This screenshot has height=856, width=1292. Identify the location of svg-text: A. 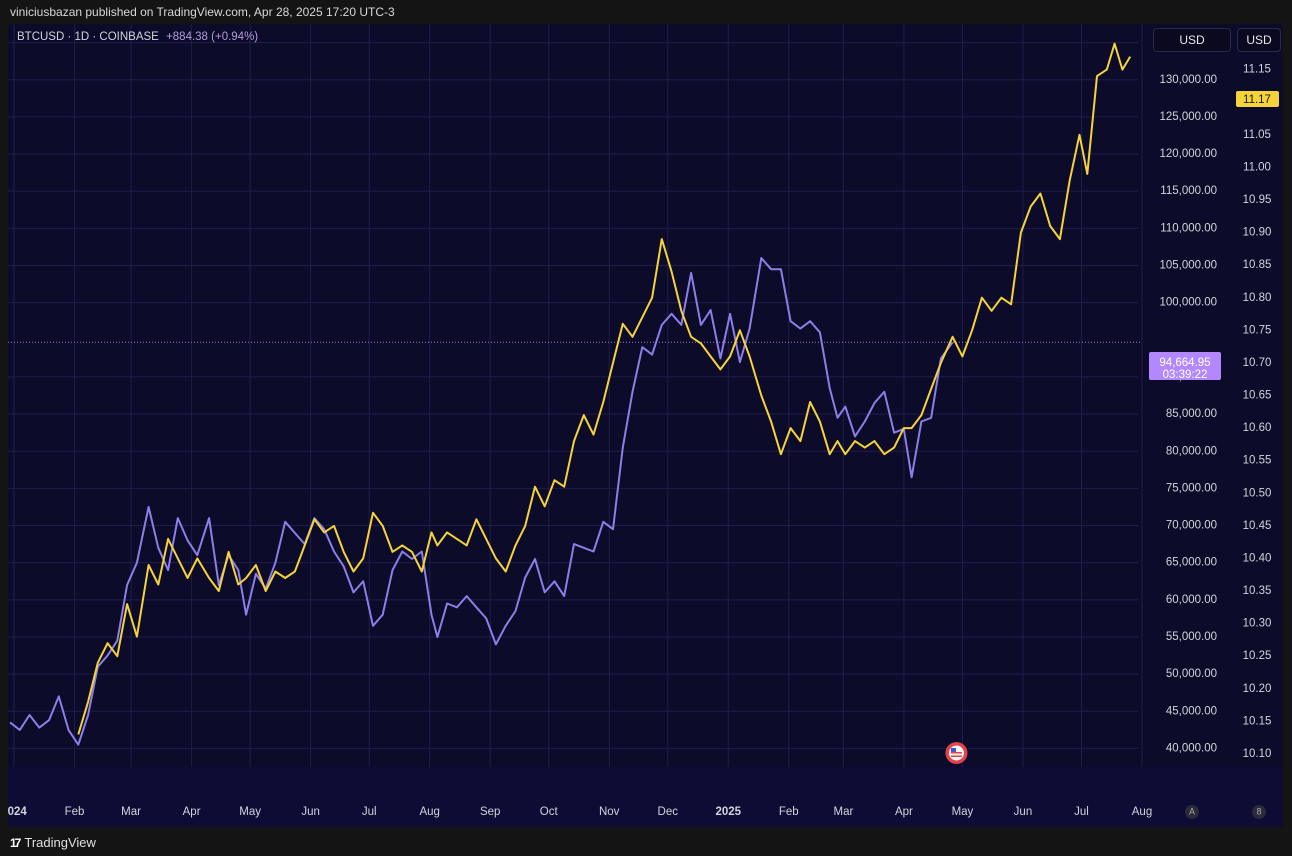
(1192, 811).